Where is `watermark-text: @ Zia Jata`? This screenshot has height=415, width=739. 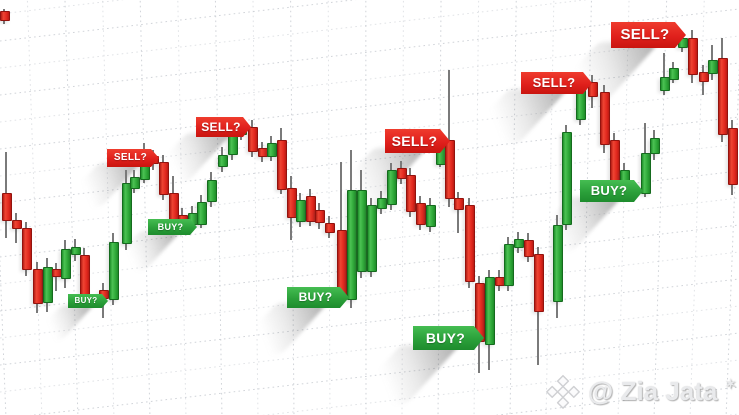 watermark-text: @ Zia Jata is located at coordinates (653, 390).